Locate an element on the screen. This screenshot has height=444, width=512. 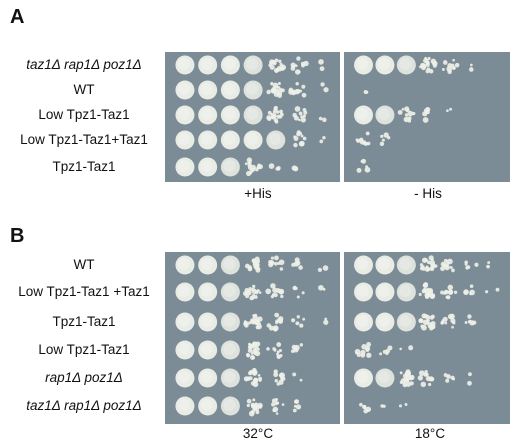
condition-label-32c: 32°C is located at coordinates (258, 433).